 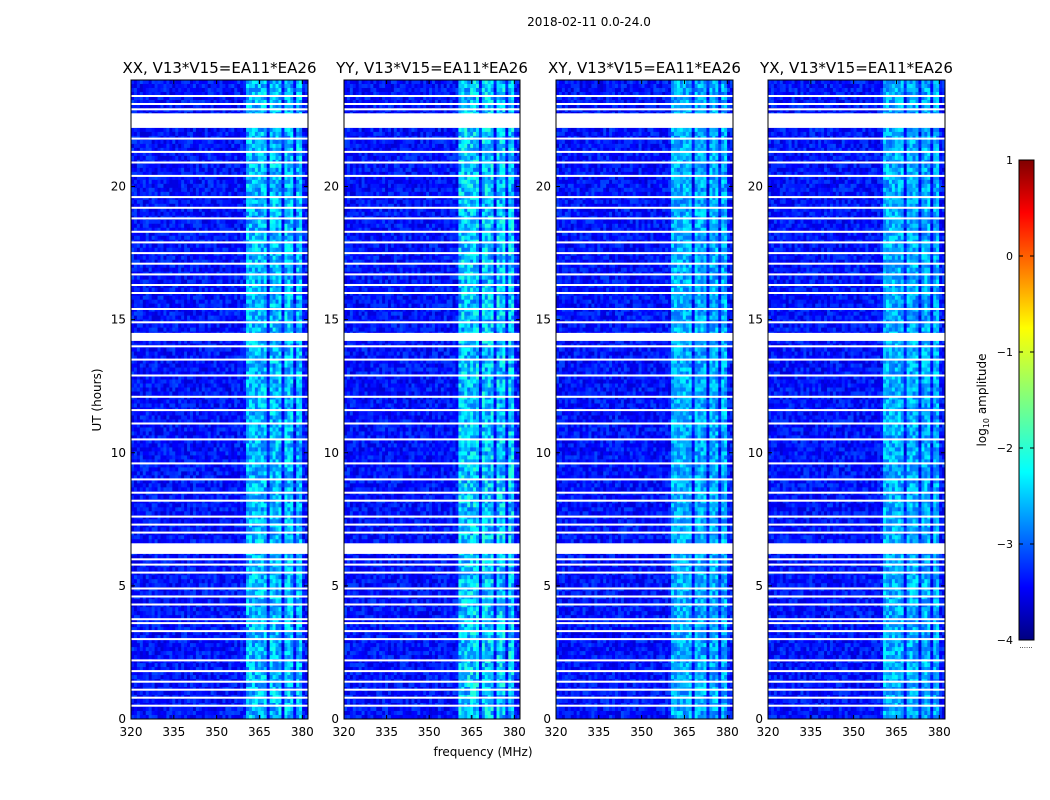 What do you see at coordinates (331, 320) in the screenshot?
I see `y-tick-label: 15` at bounding box center [331, 320].